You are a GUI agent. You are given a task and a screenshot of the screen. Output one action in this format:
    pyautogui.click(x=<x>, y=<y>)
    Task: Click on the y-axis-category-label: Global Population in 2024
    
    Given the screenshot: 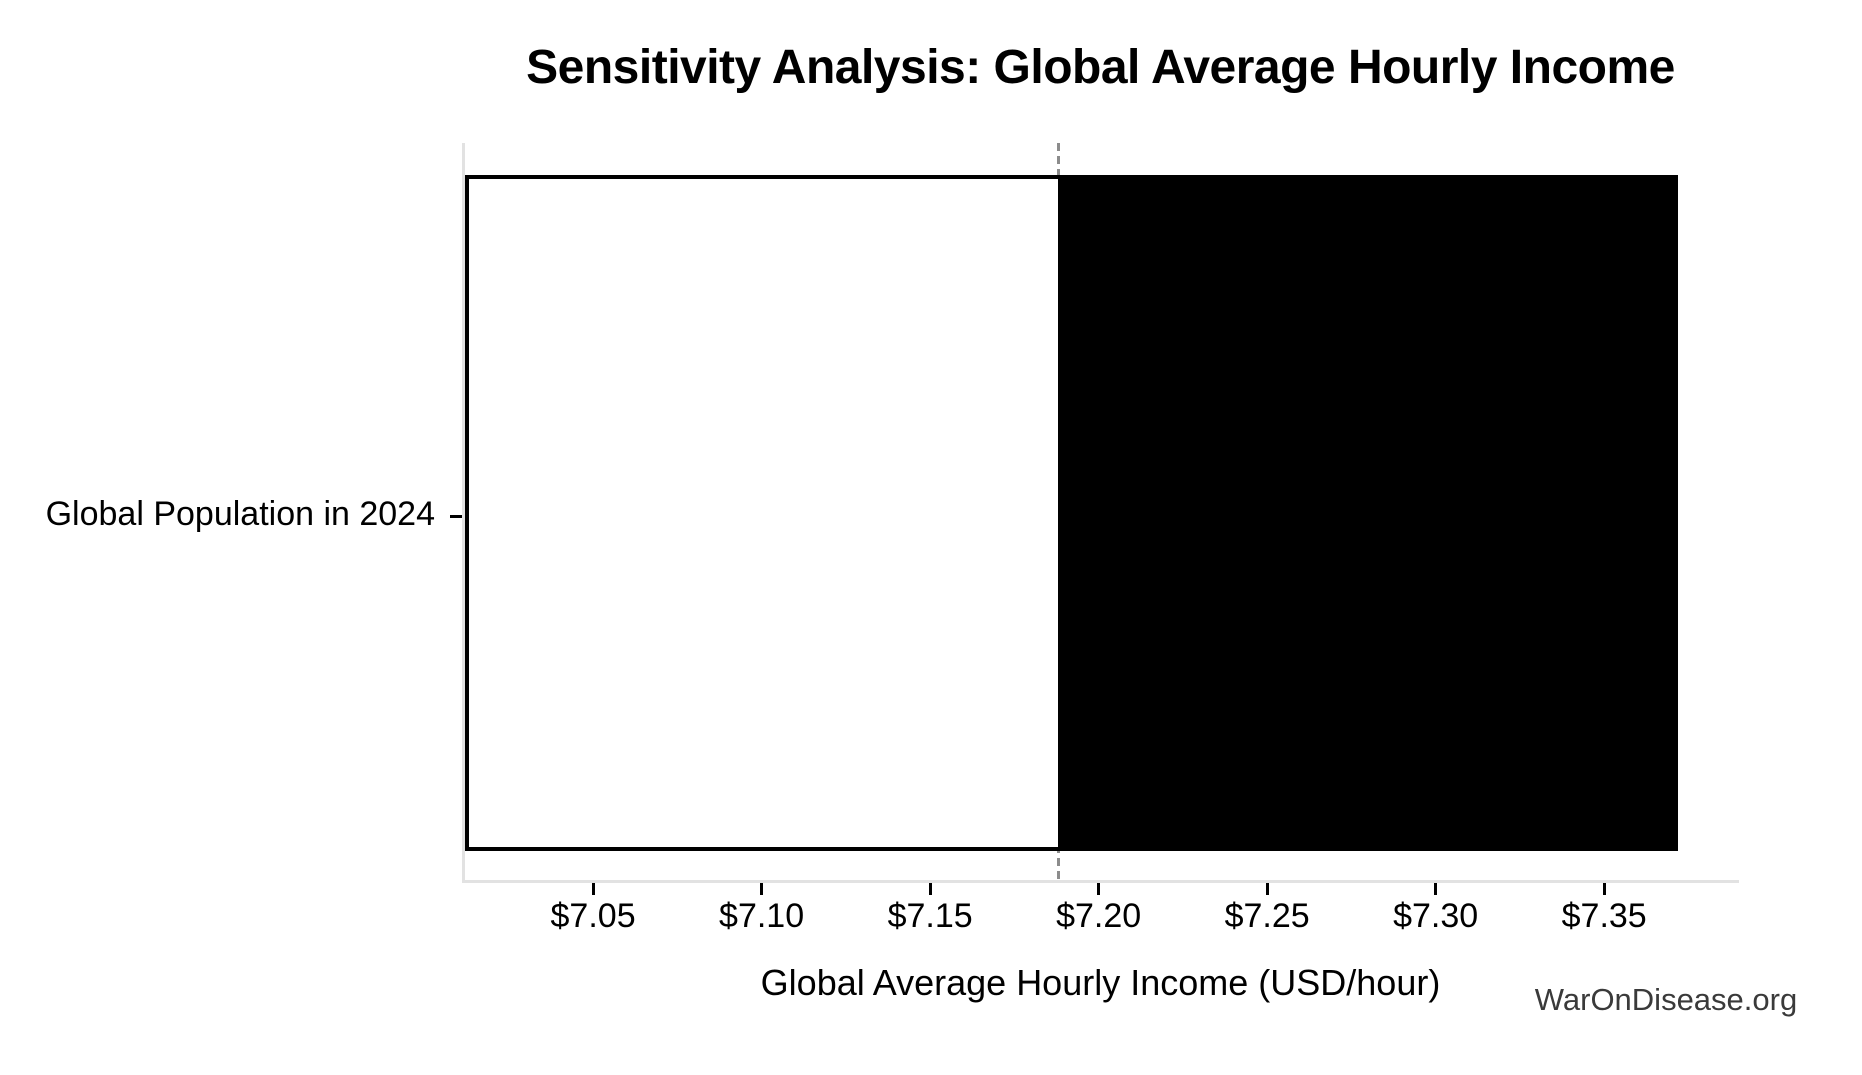 What is the action you would take?
    pyautogui.click(x=240, y=514)
    